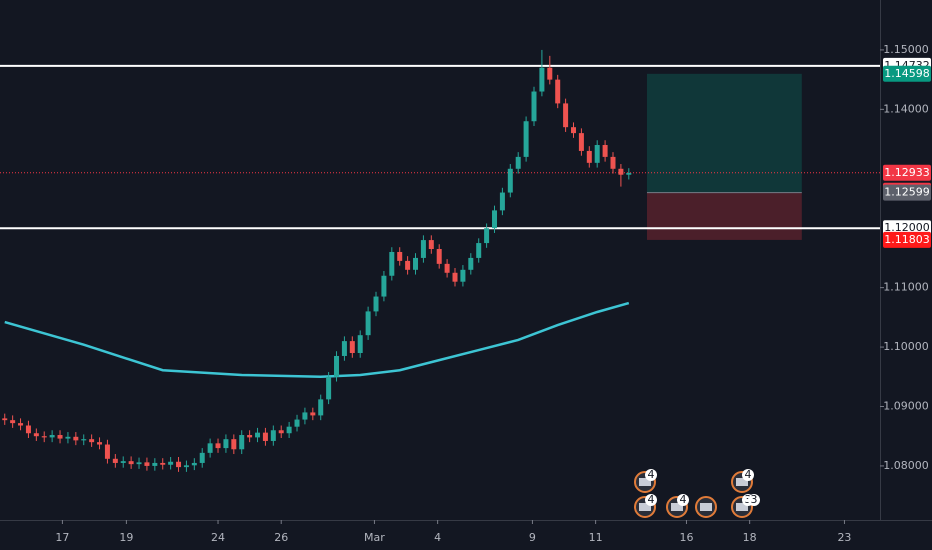  What do you see at coordinates (906, 405) in the screenshot?
I see `y-tick-label: 1.09000` at bounding box center [906, 405].